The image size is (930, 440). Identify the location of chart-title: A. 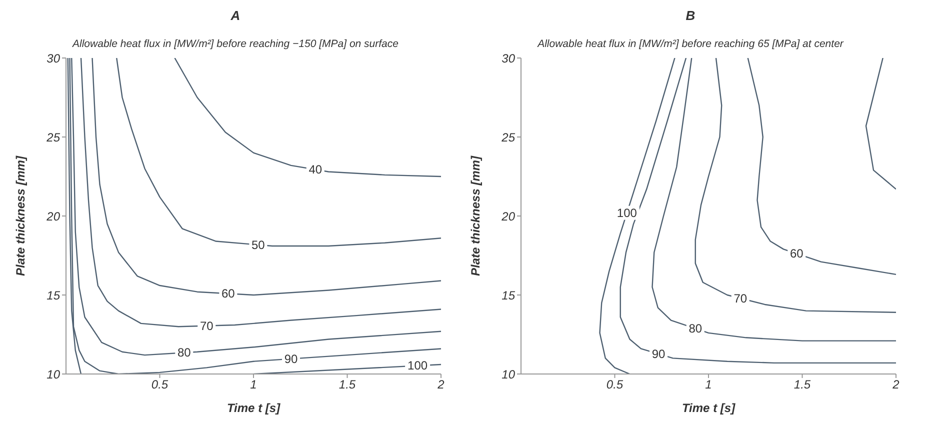
(236, 16).